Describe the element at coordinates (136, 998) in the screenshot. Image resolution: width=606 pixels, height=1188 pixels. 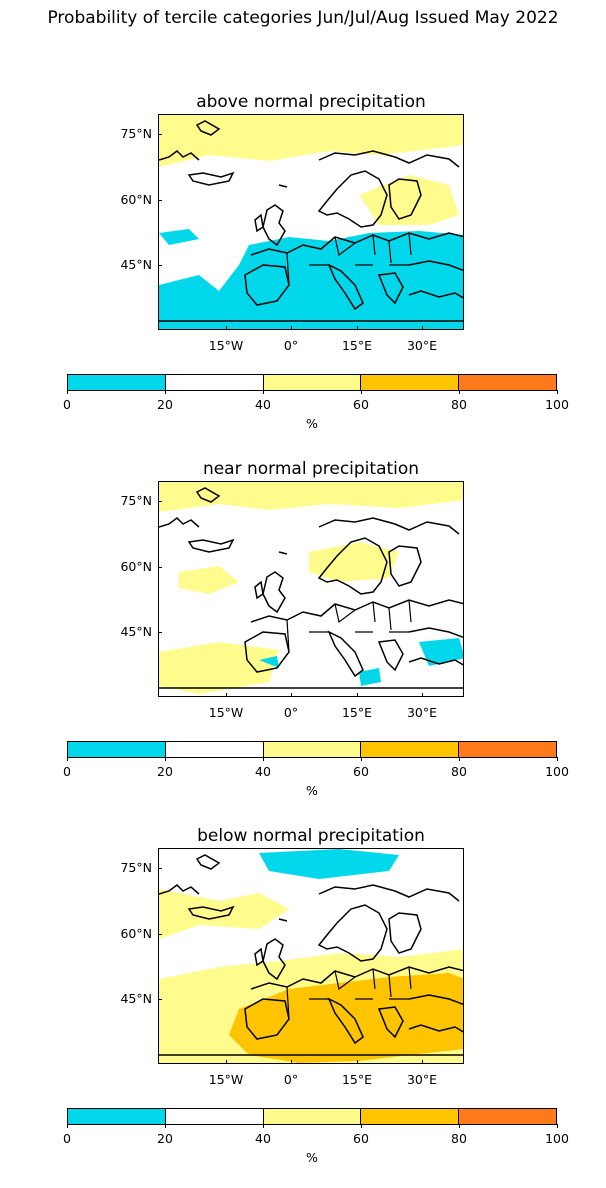
I see `lat-tick-label: 45°N` at that location.